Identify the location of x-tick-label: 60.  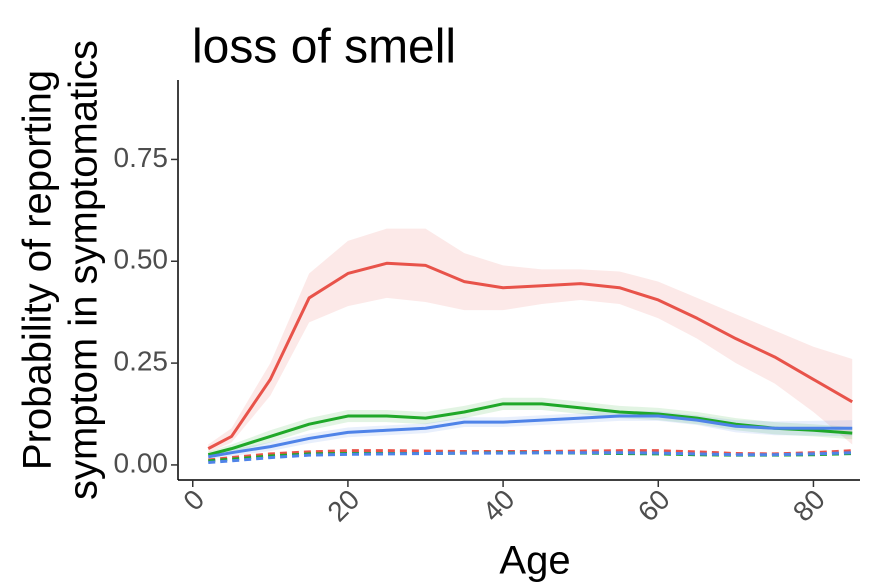
(654, 506).